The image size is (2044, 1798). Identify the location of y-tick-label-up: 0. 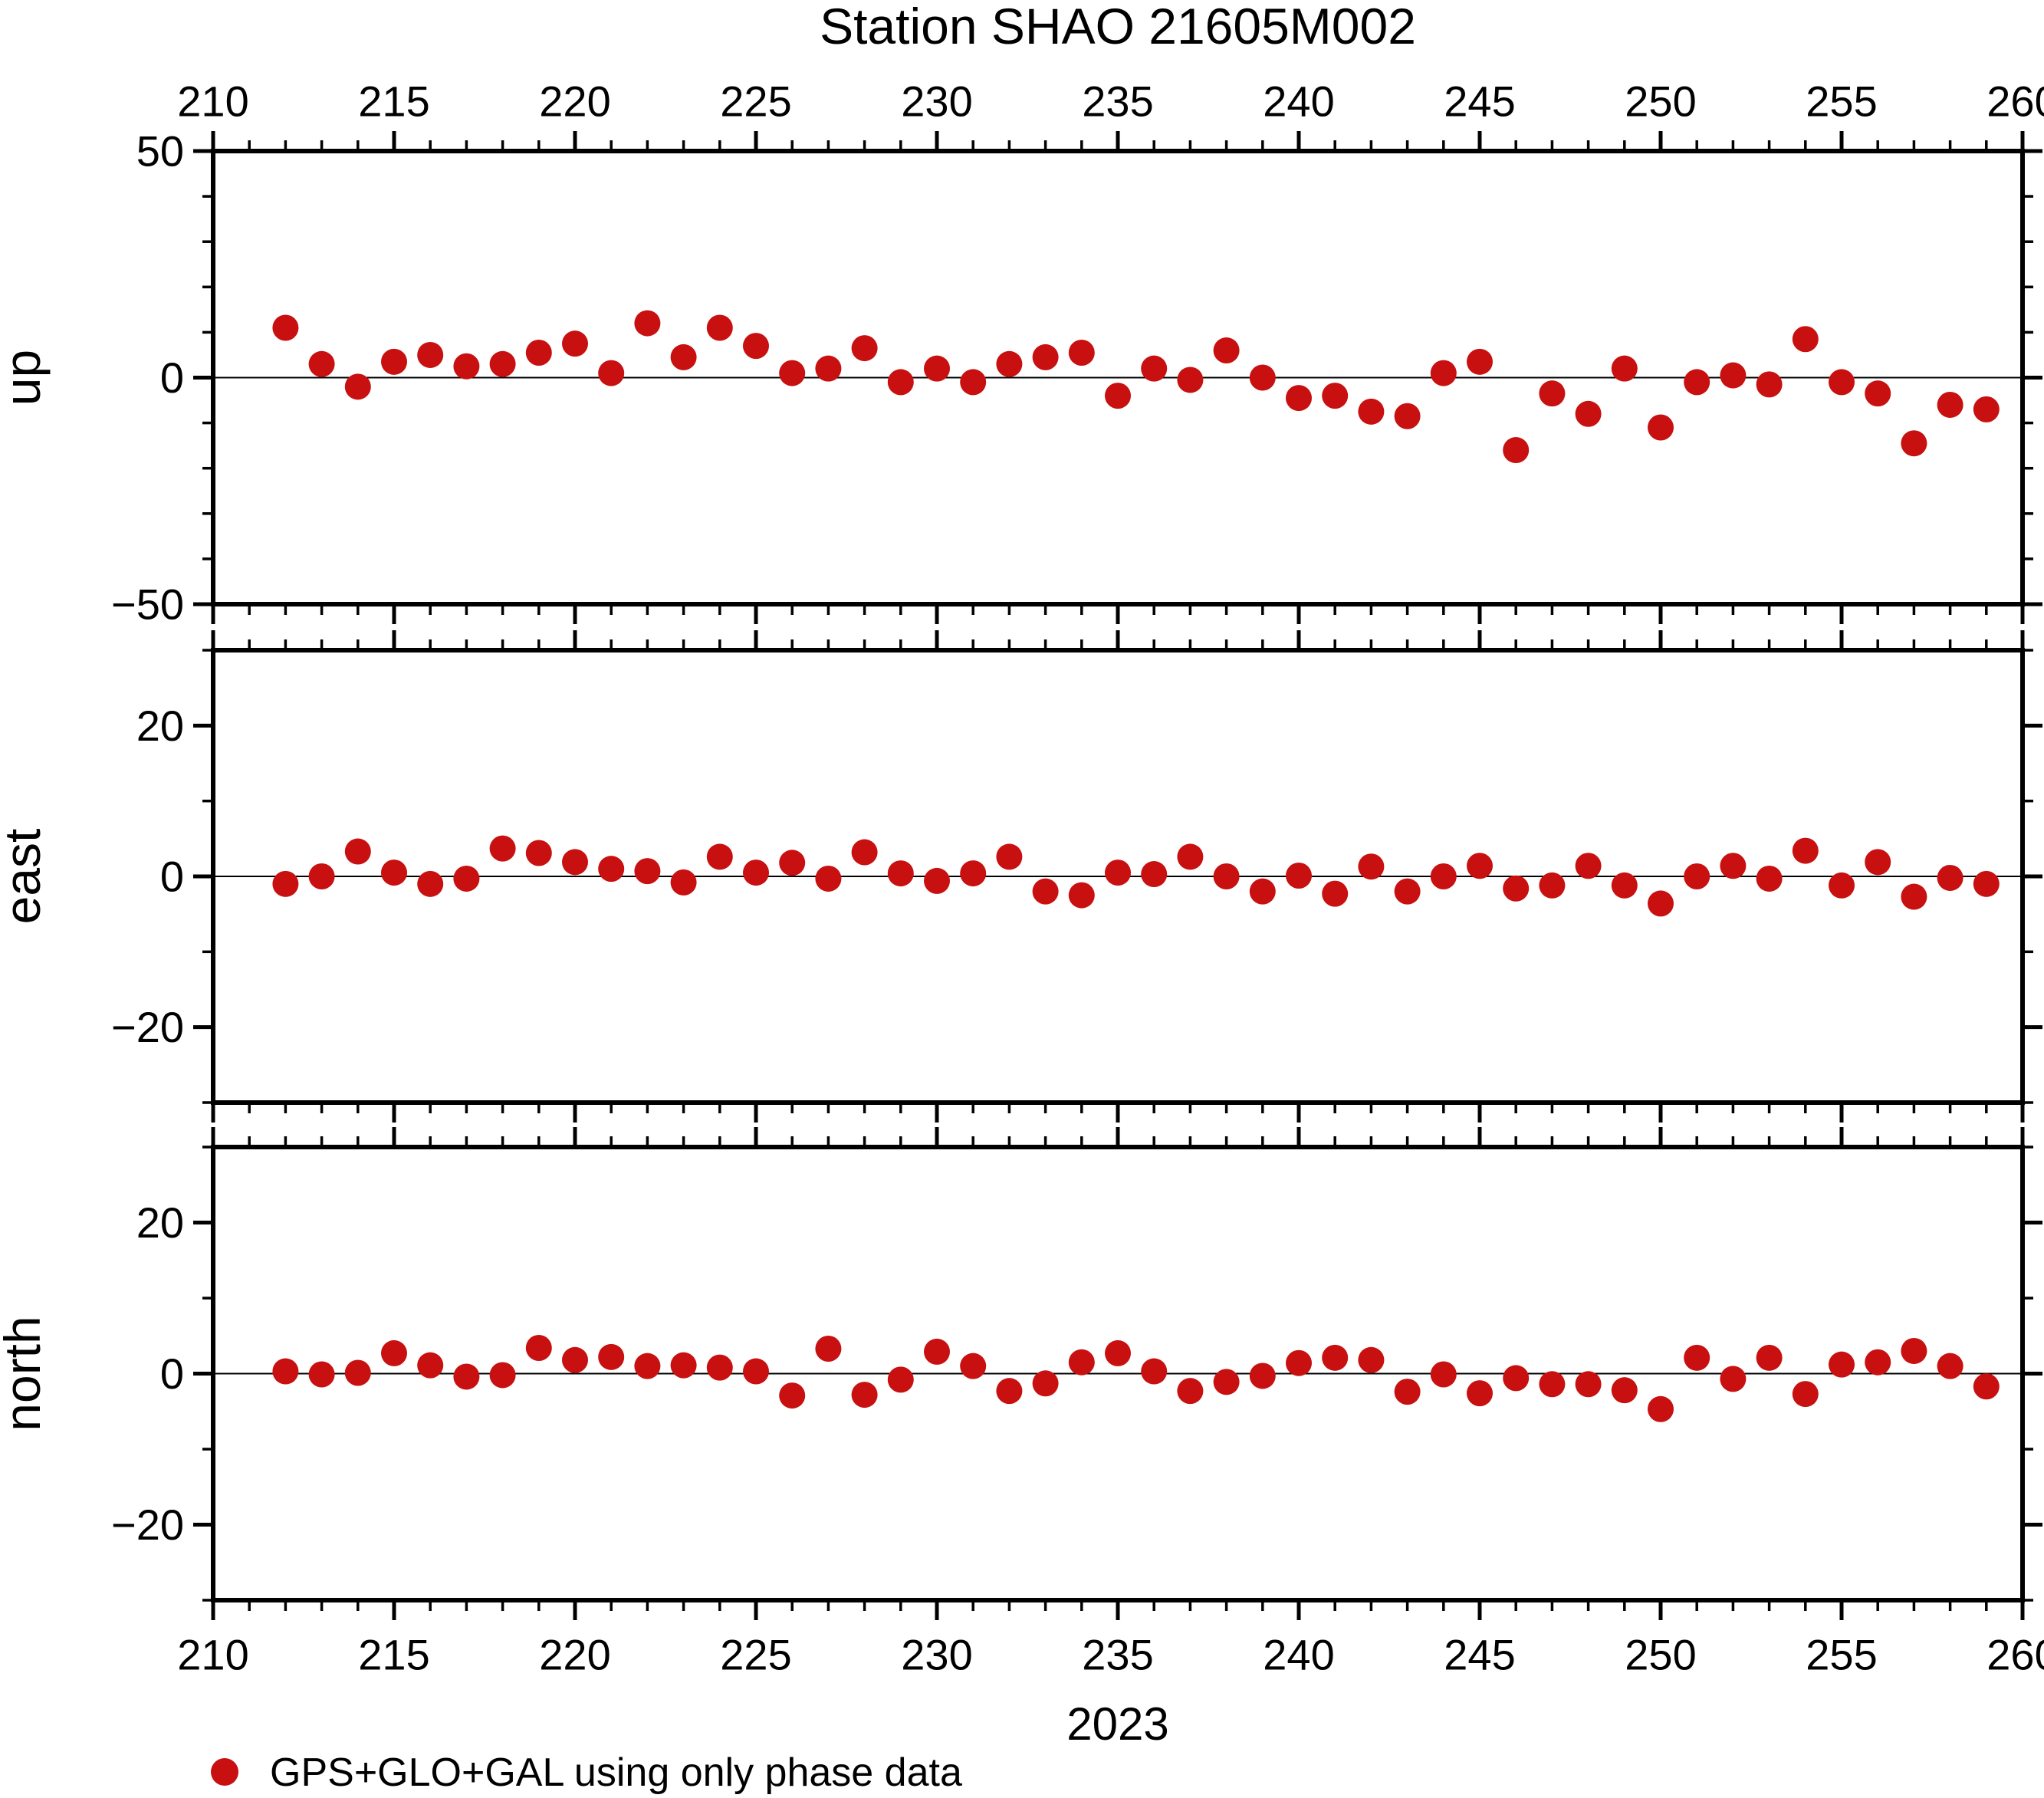
(172, 378).